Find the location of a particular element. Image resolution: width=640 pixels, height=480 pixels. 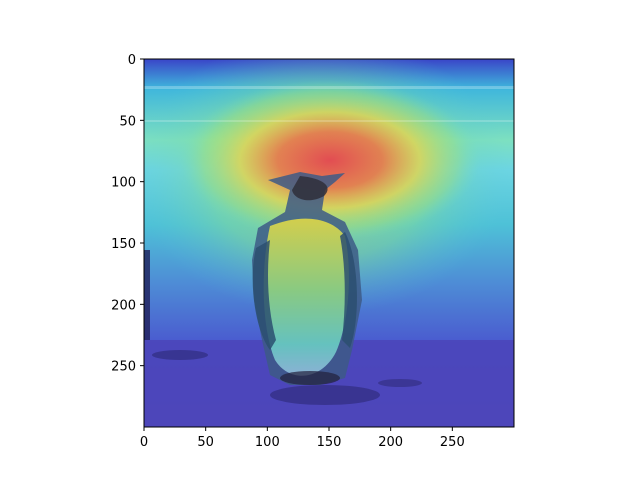

y-tick-label: 250 is located at coordinates (123, 367).